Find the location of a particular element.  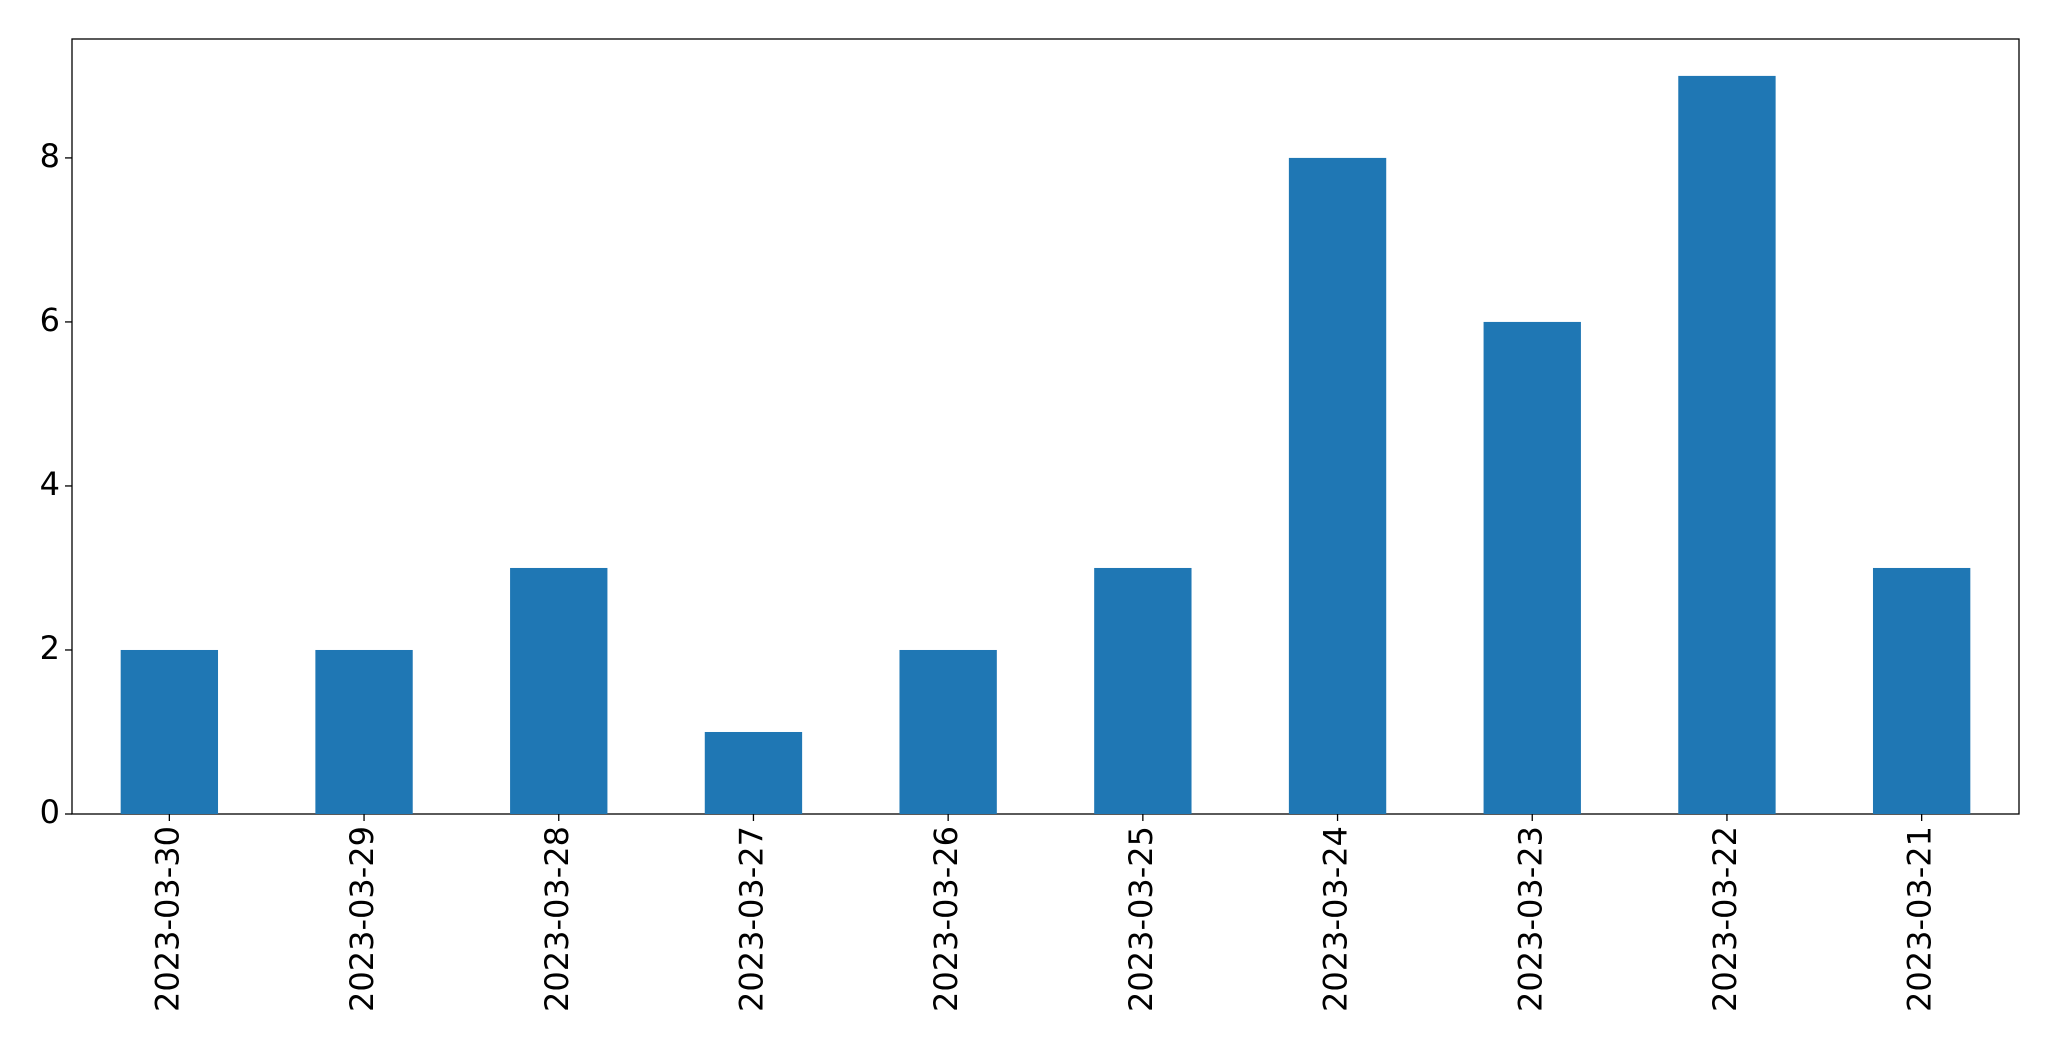

x-tick-label: 2023-03-22 is located at coordinates (1725, 919).